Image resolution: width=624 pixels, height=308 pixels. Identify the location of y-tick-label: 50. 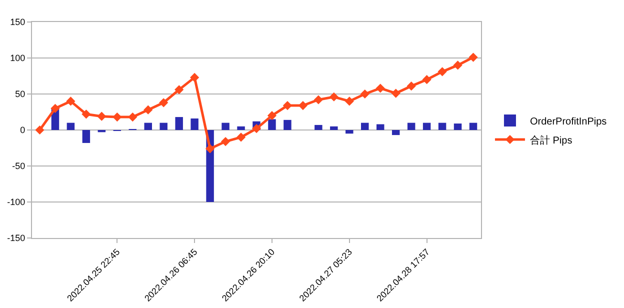
(20, 94).